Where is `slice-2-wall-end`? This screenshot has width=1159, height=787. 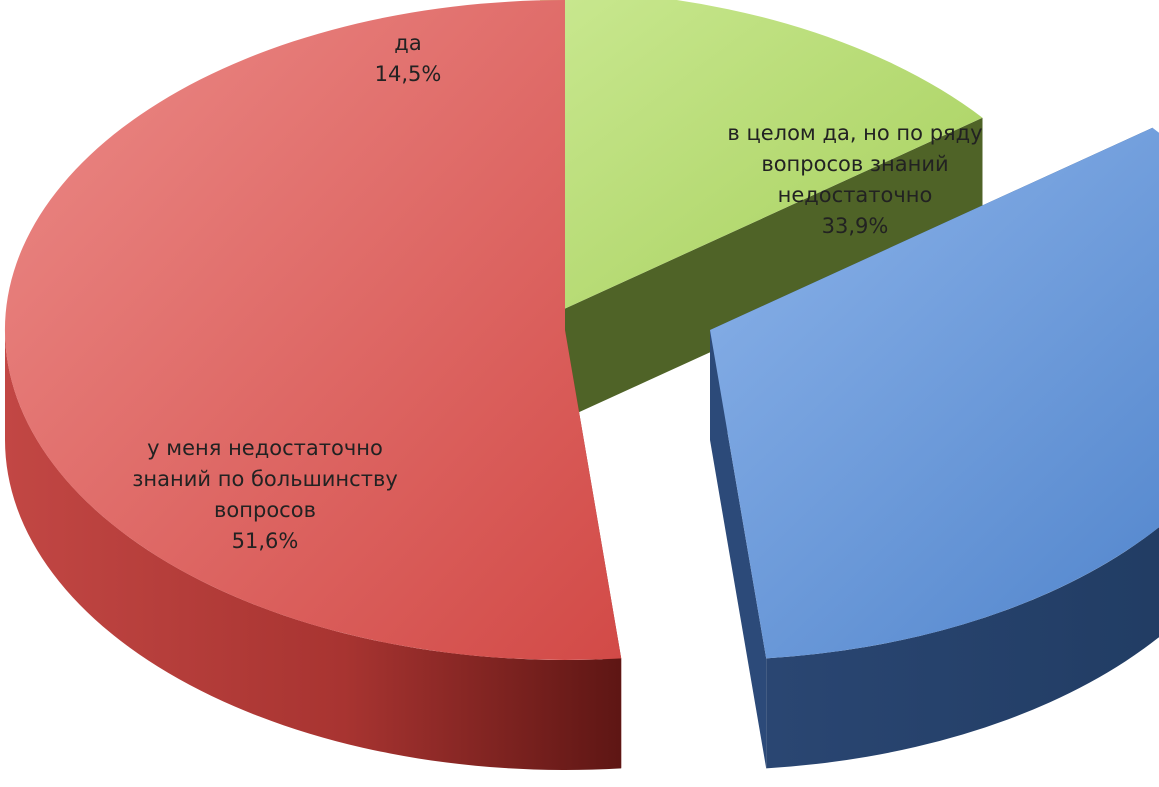
slice-2-wall-end is located at coordinates (738, 549).